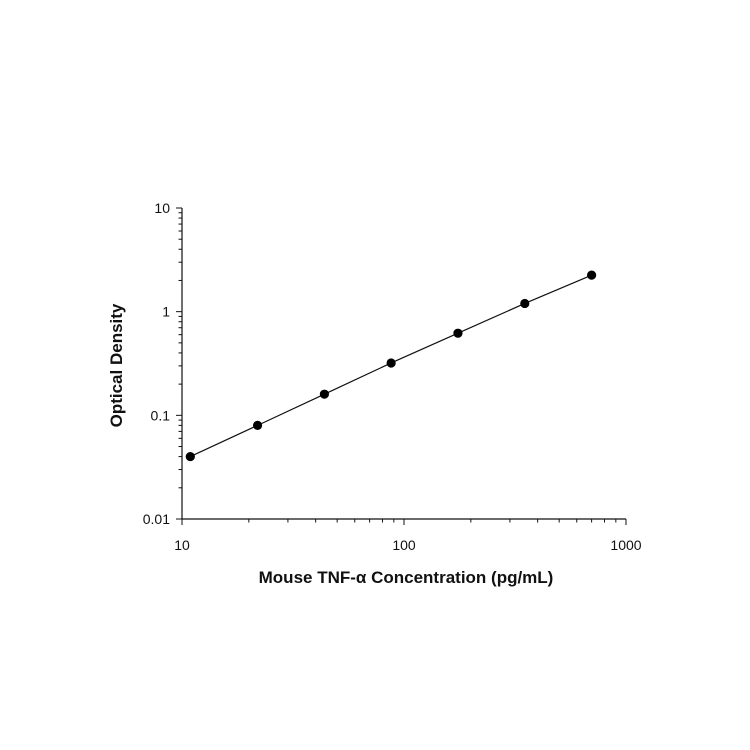  I want to click on x-axis-major-ticks, so click(404, 522).